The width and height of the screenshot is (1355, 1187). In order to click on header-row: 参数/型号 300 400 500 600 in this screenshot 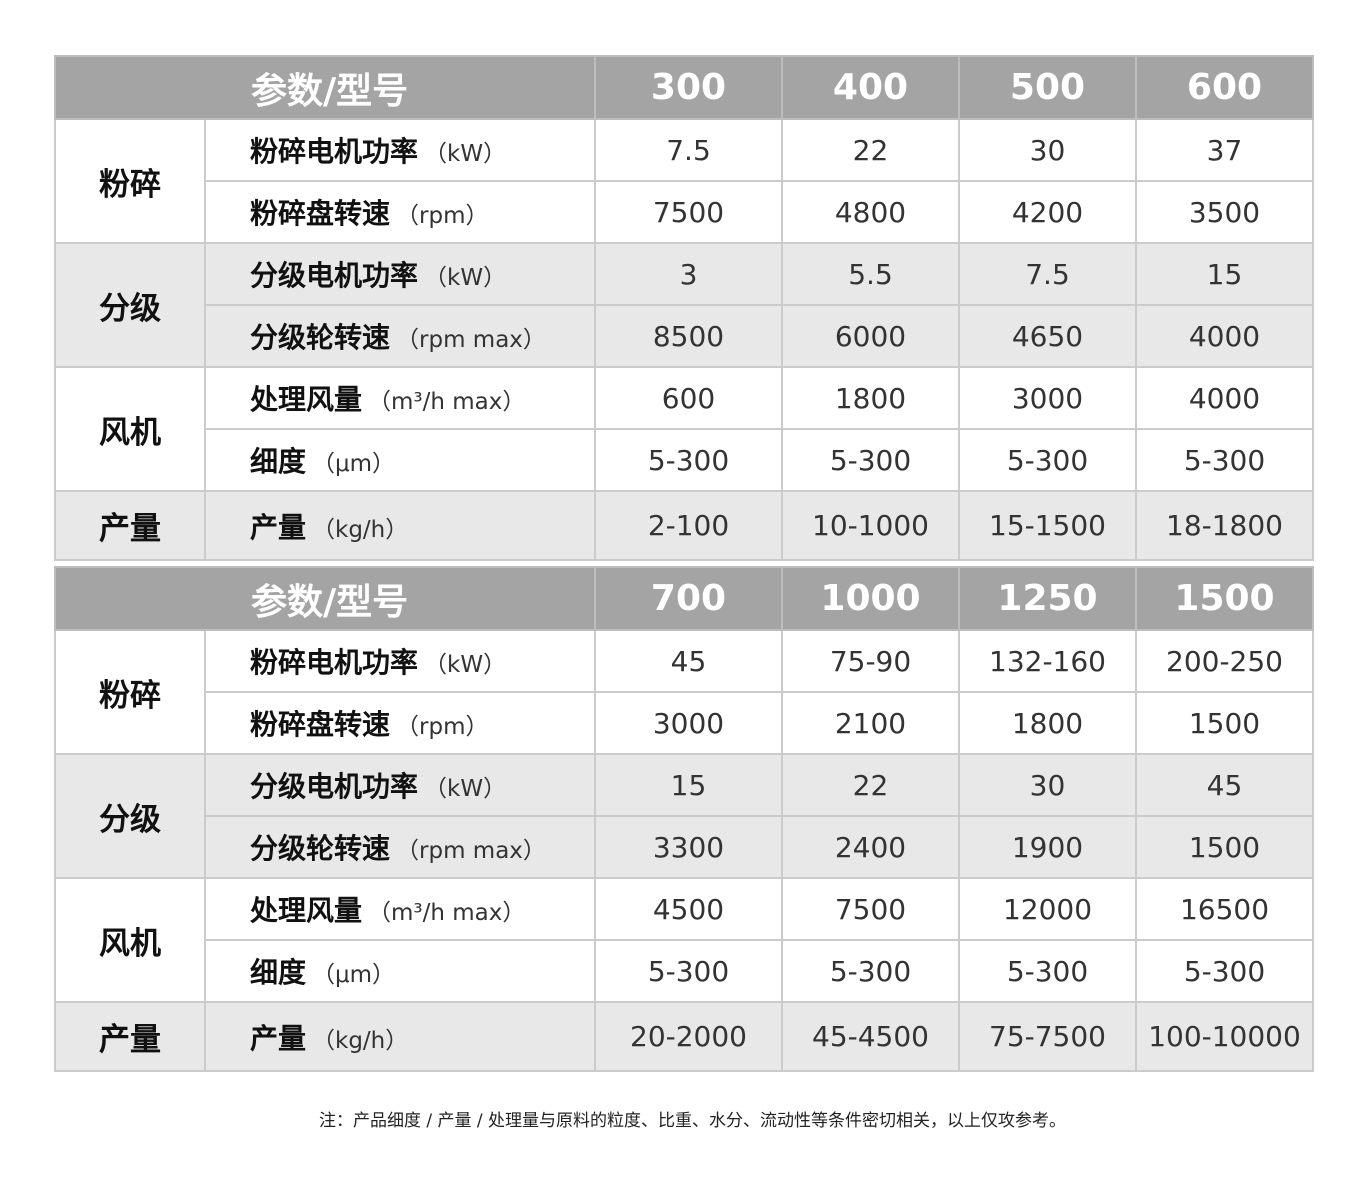, I will do `click(684, 87)`.